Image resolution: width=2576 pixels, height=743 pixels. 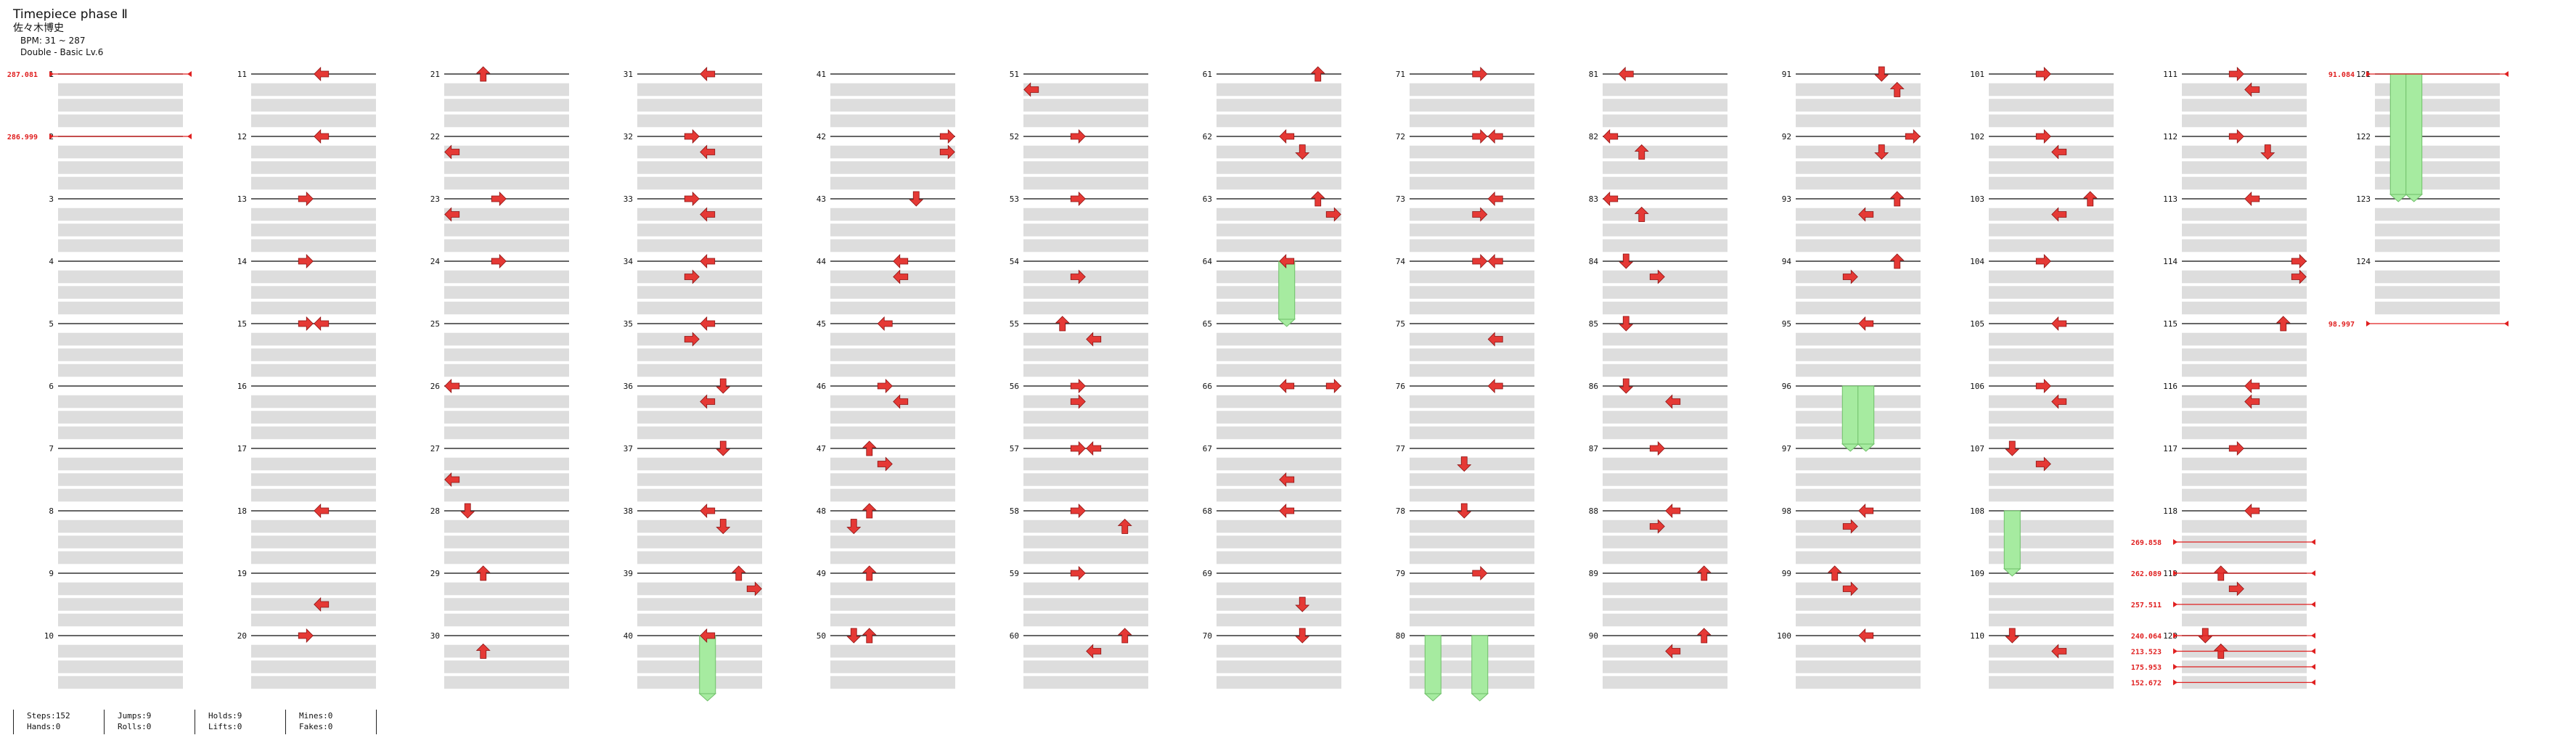 What do you see at coordinates (2170, 324) in the screenshot?
I see `measure-number: 115` at bounding box center [2170, 324].